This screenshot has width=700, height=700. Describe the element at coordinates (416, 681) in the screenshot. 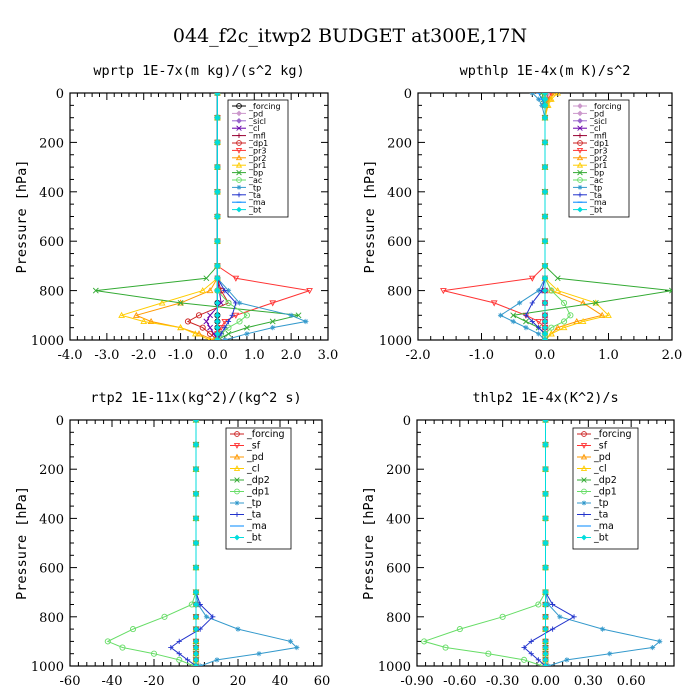

I see `x-tick-label: -0.90` at that location.